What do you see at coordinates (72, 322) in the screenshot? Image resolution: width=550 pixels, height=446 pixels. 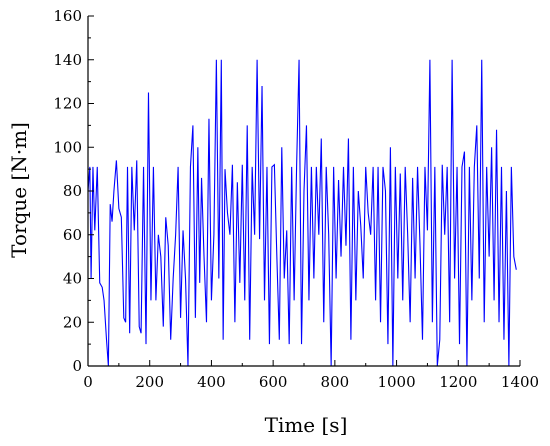 I see `y-tick-label: 20` at bounding box center [72, 322].